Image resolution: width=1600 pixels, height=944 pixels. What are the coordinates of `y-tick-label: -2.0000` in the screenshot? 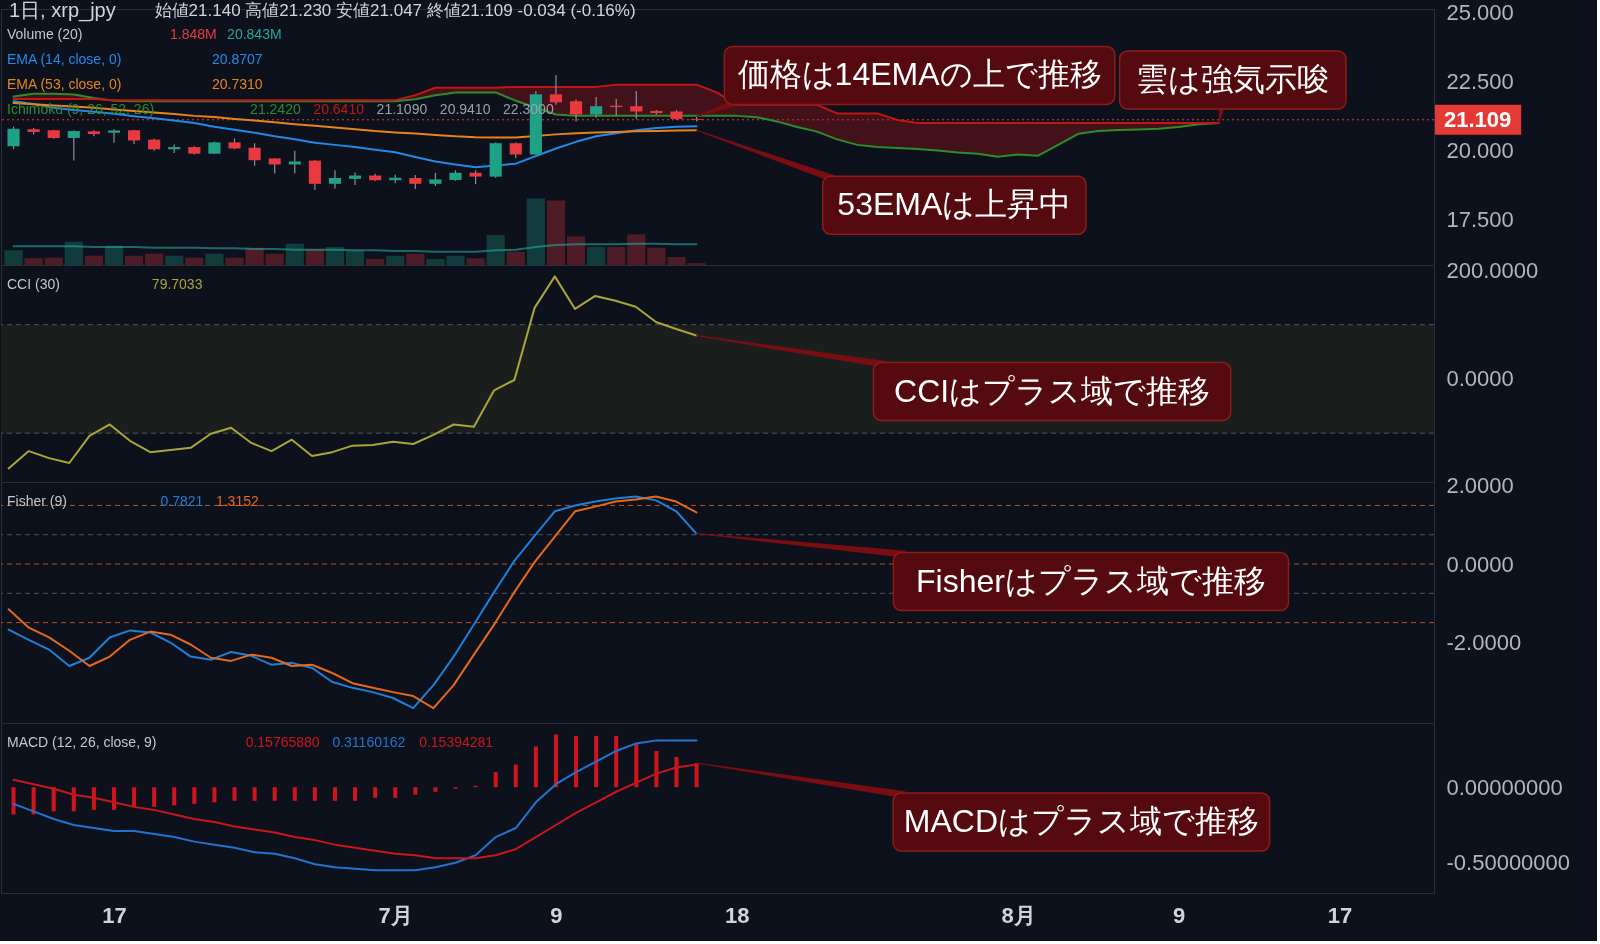 It's located at (1484, 642).